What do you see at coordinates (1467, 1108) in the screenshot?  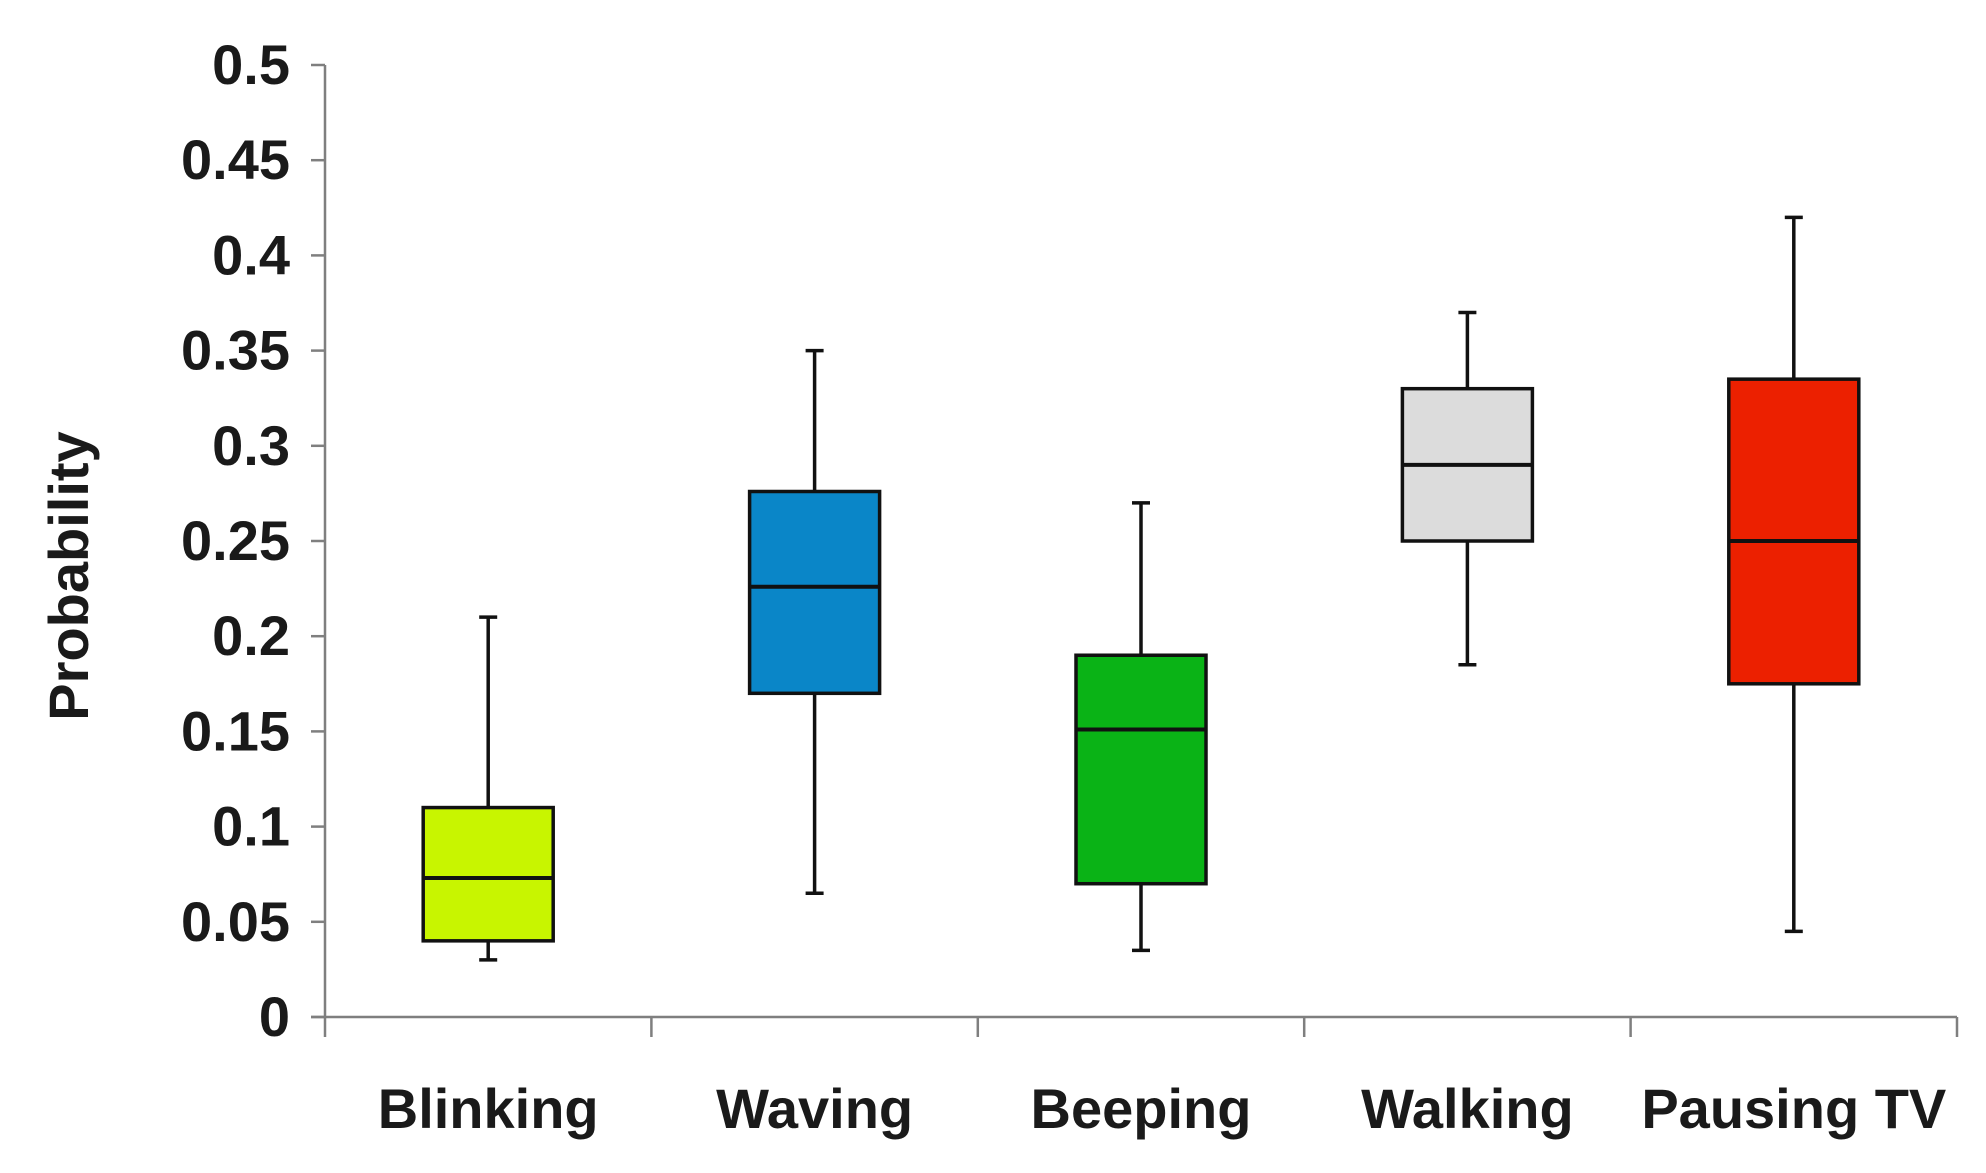 I see `x-tick-label: Walking` at bounding box center [1467, 1108].